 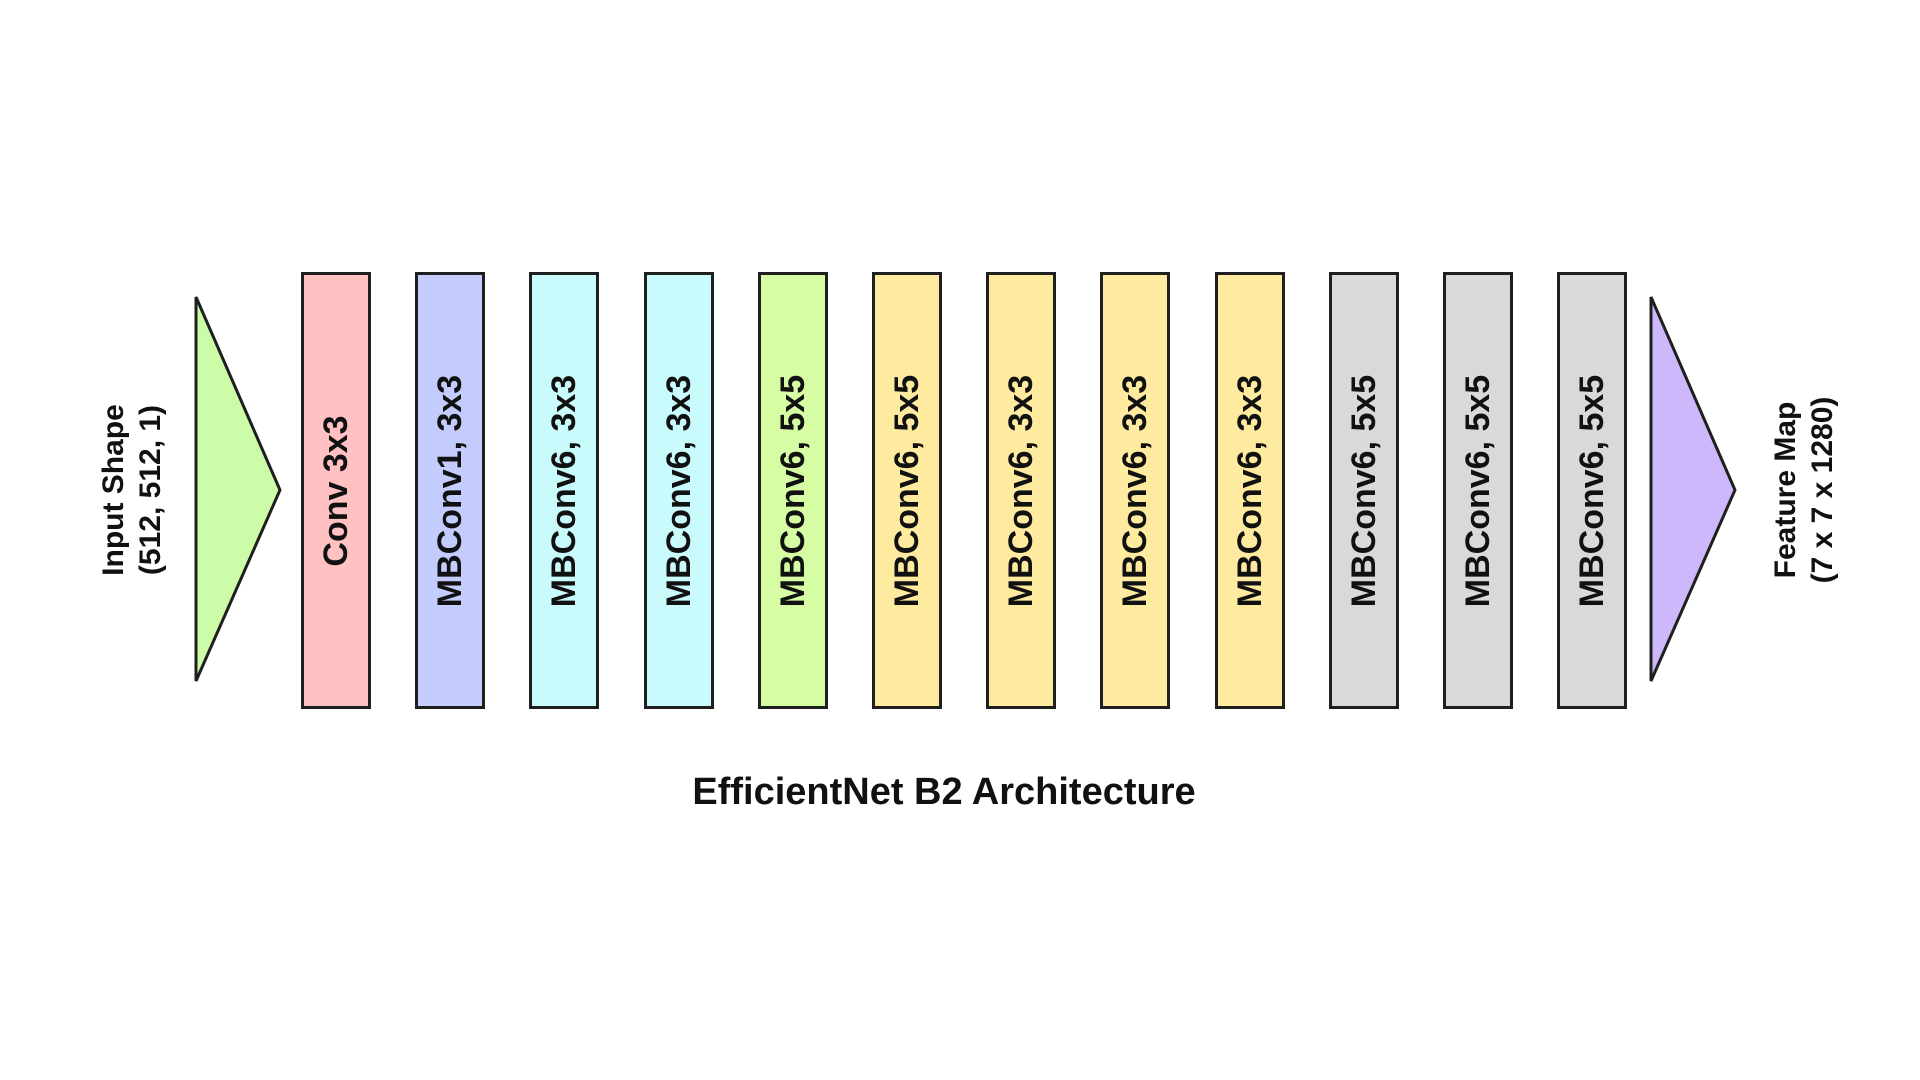 I want to click on input-arrow, so click(x=238, y=489).